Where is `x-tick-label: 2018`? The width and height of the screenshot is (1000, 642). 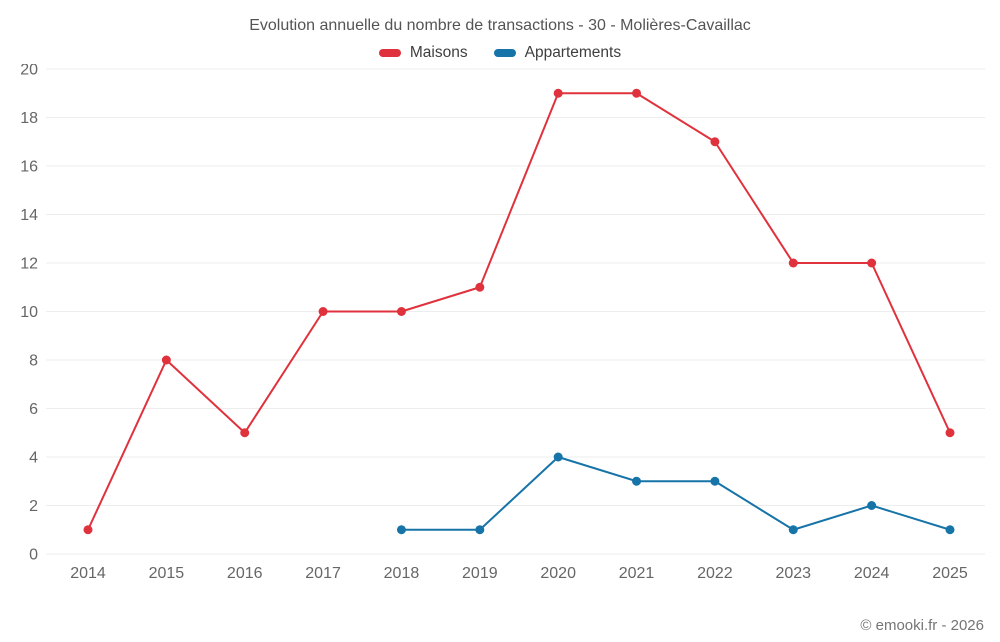
x-tick-label: 2018 is located at coordinates (402, 573).